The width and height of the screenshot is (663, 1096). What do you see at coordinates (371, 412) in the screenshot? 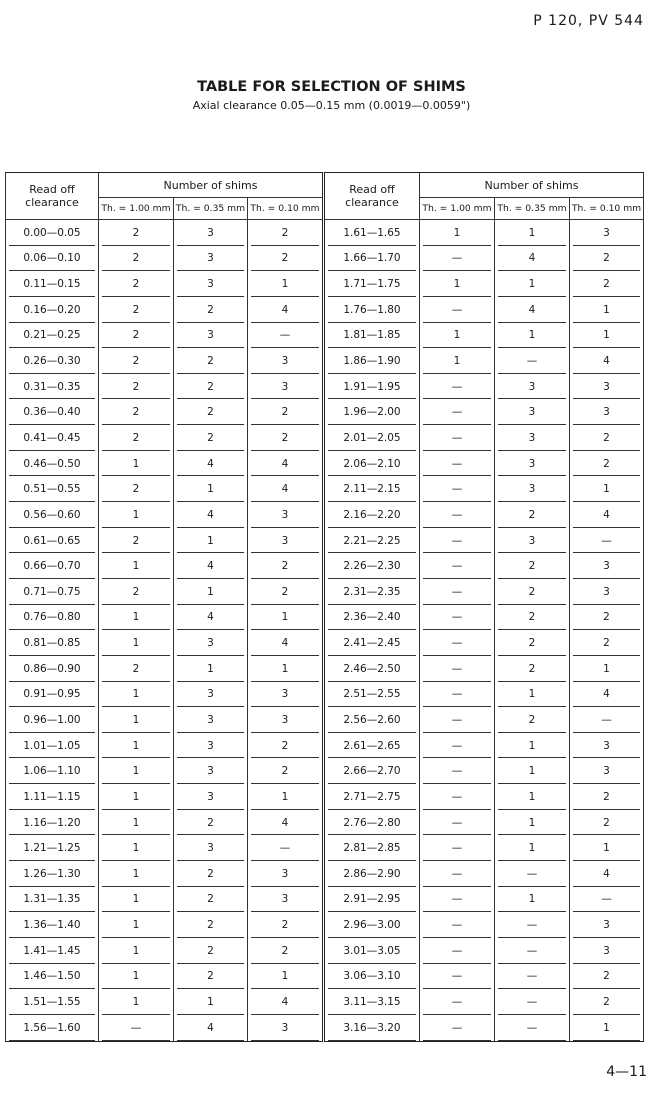
I see `clearance-range-cell: 1.96—2.00` at bounding box center [371, 412].